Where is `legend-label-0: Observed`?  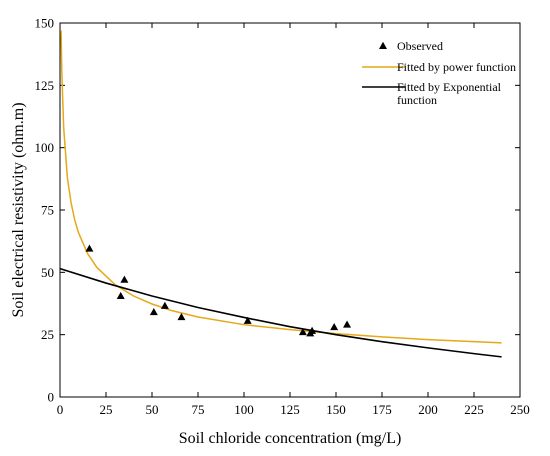 legend-label-0: Observed is located at coordinates (420, 46).